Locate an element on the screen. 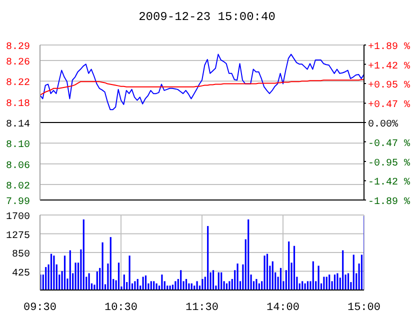 The height and width of the screenshot is (314, 414). y-tick-label: 8.06 is located at coordinates (18, 166).